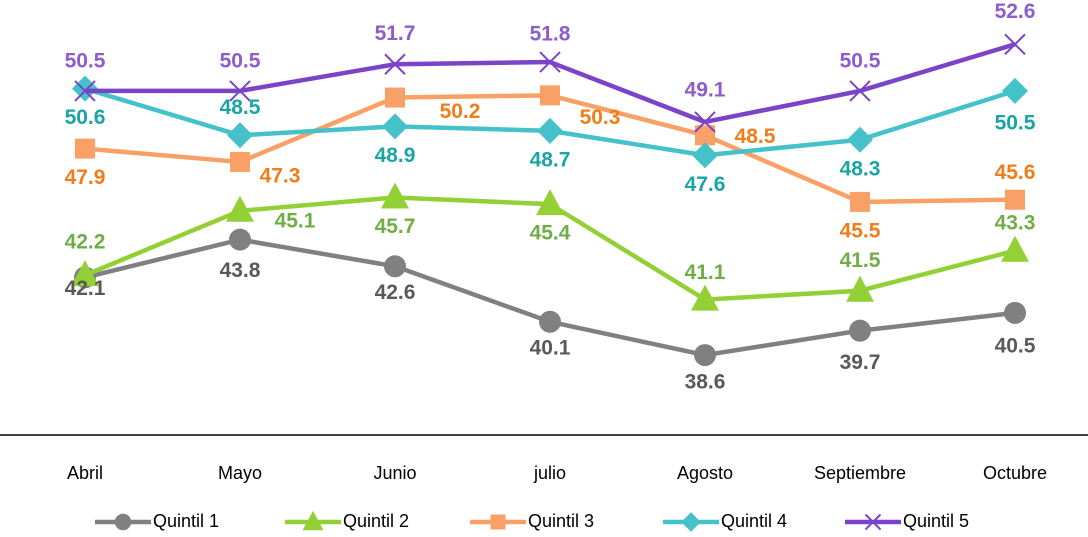 This screenshot has height=537, width=1088. I want to click on data-label: 43.3, so click(1015, 222).